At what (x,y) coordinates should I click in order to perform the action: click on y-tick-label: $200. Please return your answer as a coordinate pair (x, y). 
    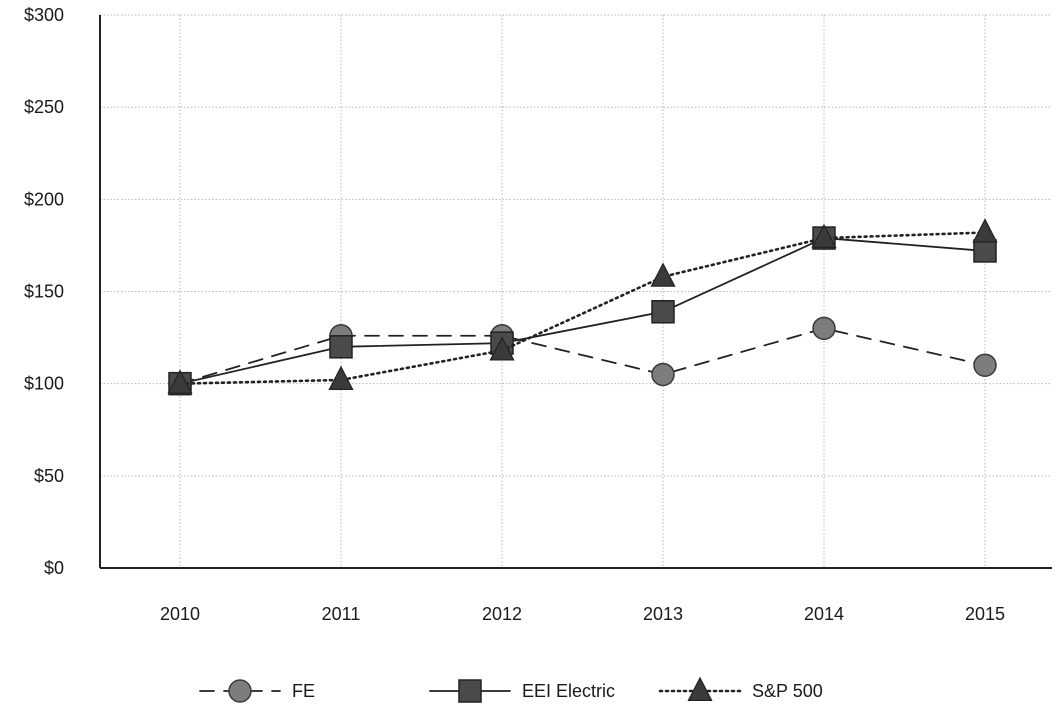
    Looking at the image, I should click on (44, 199).